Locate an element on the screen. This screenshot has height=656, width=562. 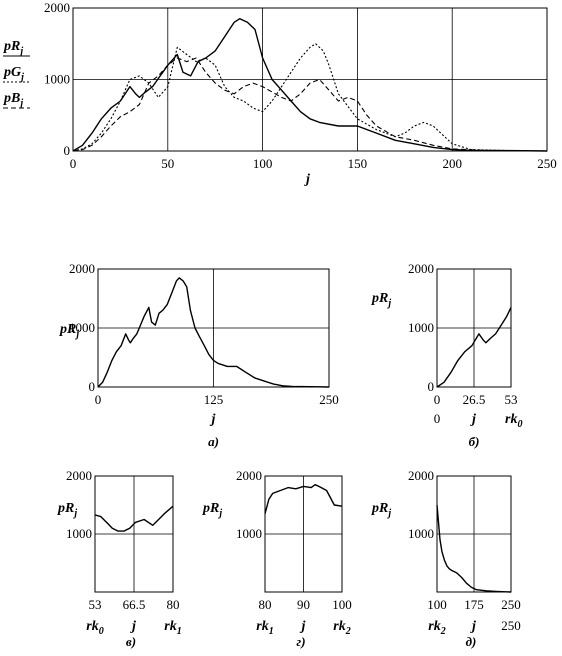
y-tick-label-0-2: 2000 is located at coordinates (57, 7).